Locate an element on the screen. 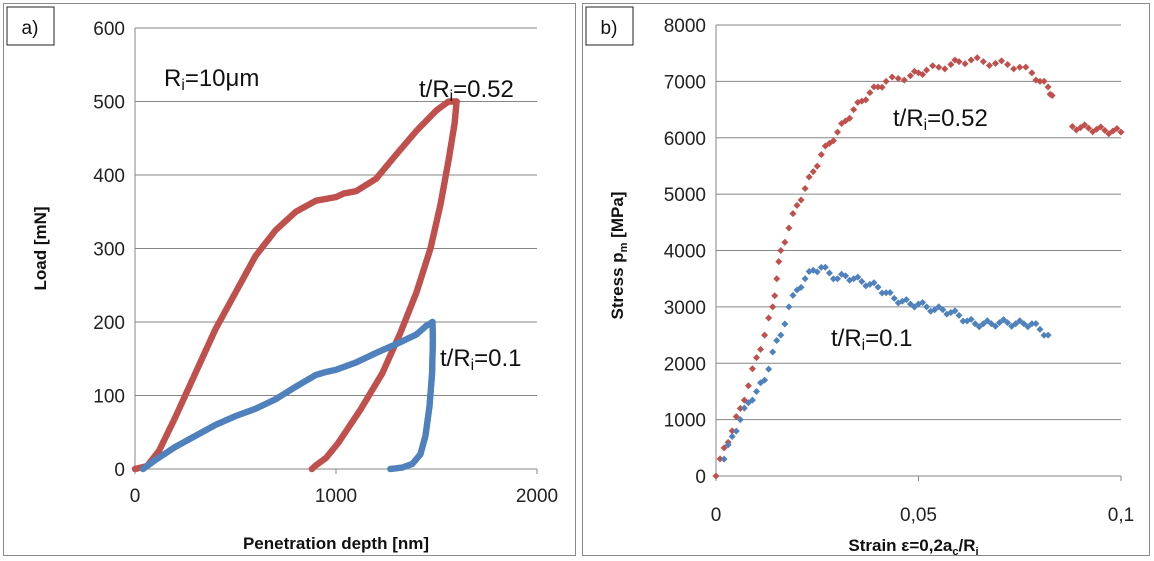 The image size is (1154, 561). y-tick-label: 600 is located at coordinates (109, 29).